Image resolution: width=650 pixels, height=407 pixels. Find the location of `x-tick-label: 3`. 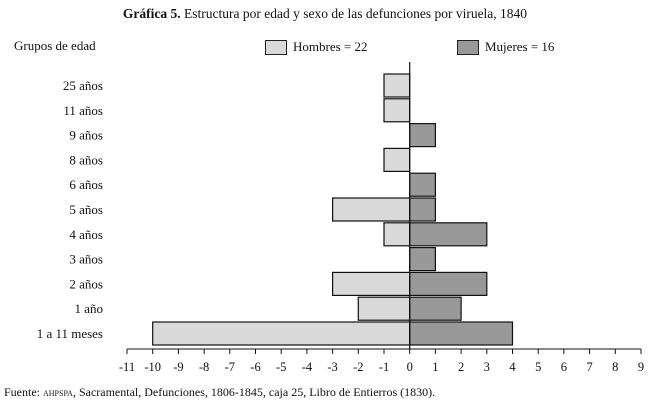

x-tick-label: 3 is located at coordinates (487, 367).